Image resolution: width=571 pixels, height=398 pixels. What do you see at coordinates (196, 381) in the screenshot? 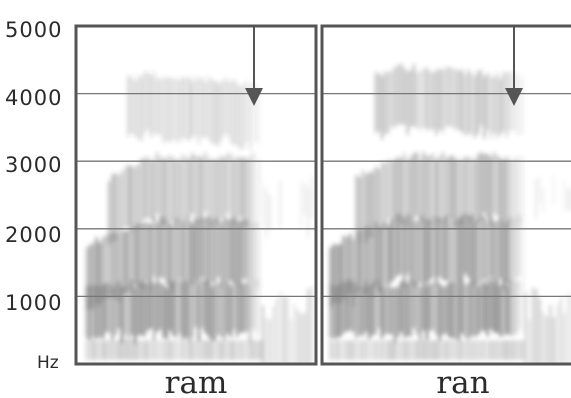
I see `panel-label-ram: ram` at bounding box center [196, 381].